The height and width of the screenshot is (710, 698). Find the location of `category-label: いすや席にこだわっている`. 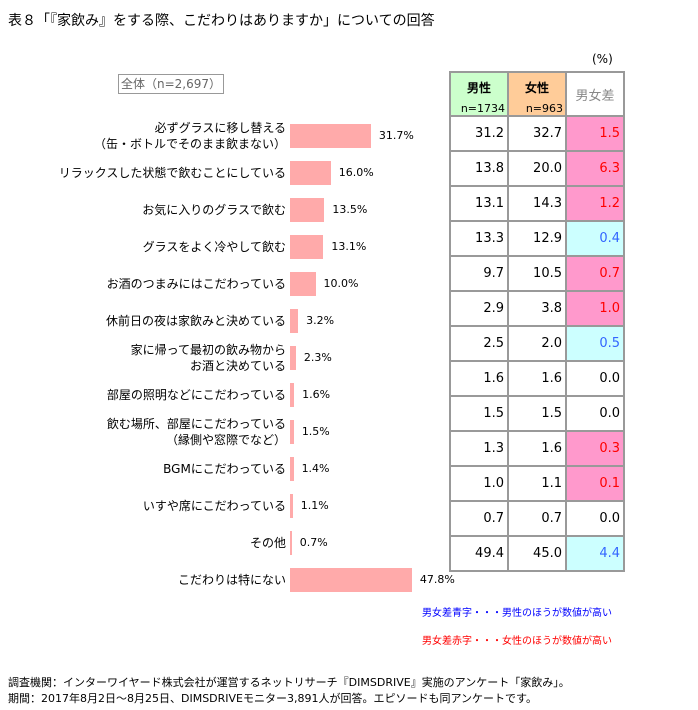

category-label: いすや席にこだわっている is located at coordinates (214, 505).